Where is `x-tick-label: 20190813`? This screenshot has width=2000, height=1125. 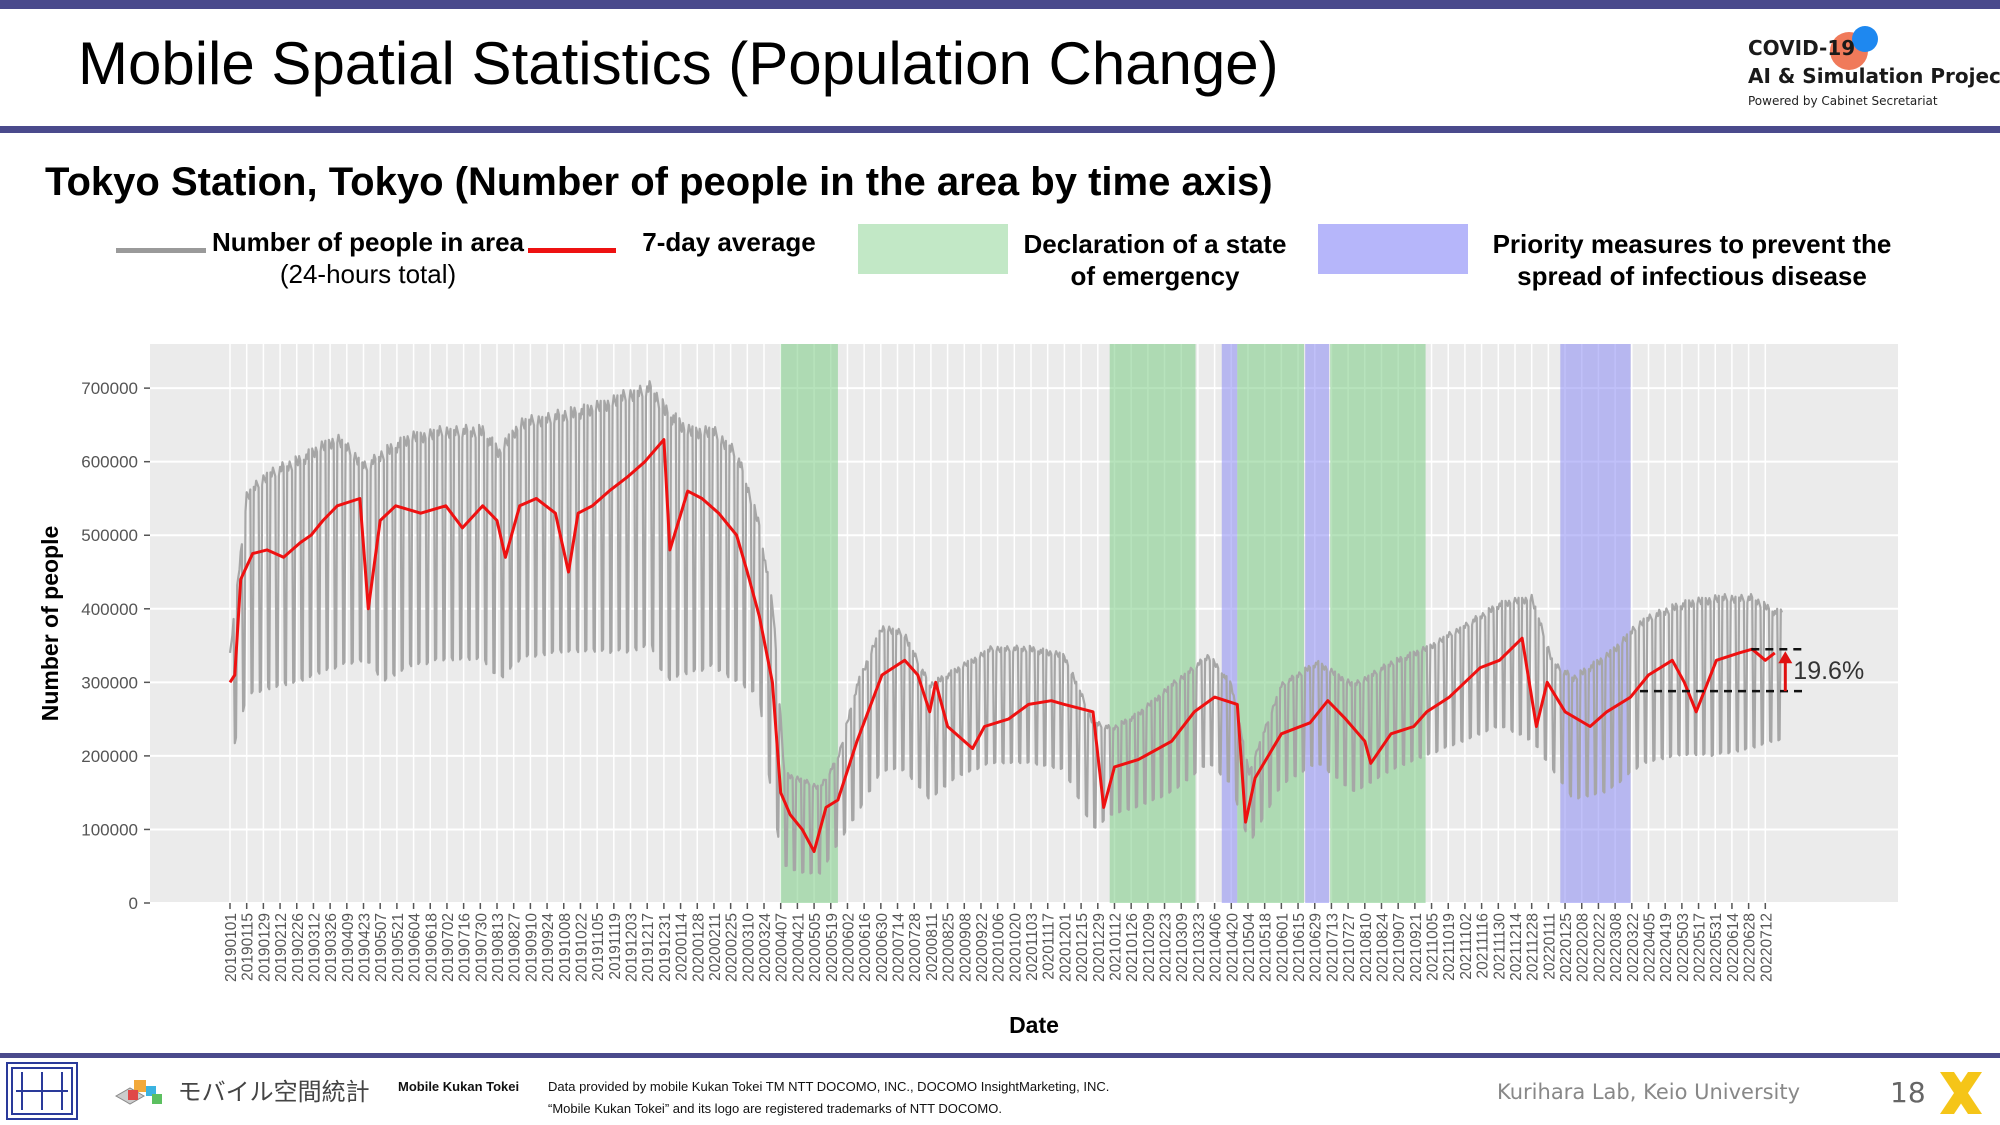
x-tick-label: 20190813 is located at coordinates (498, 947).